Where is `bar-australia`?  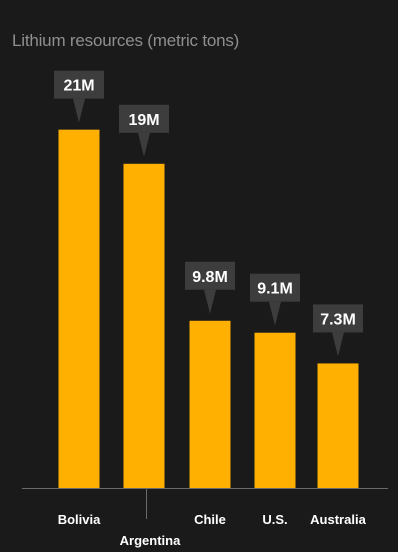
bar-australia is located at coordinates (338, 425).